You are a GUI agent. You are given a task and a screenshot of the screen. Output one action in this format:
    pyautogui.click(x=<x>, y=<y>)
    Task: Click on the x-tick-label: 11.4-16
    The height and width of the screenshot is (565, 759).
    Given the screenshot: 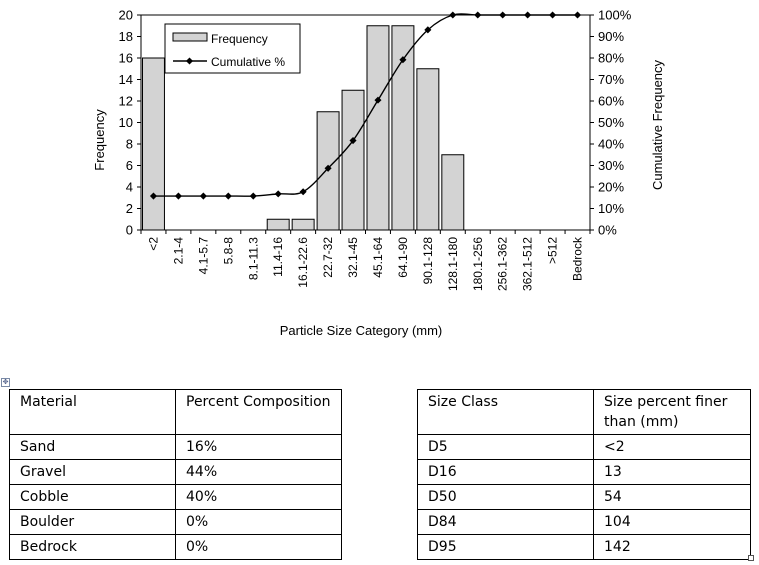 What is the action you would take?
    pyautogui.click(x=278, y=257)
    